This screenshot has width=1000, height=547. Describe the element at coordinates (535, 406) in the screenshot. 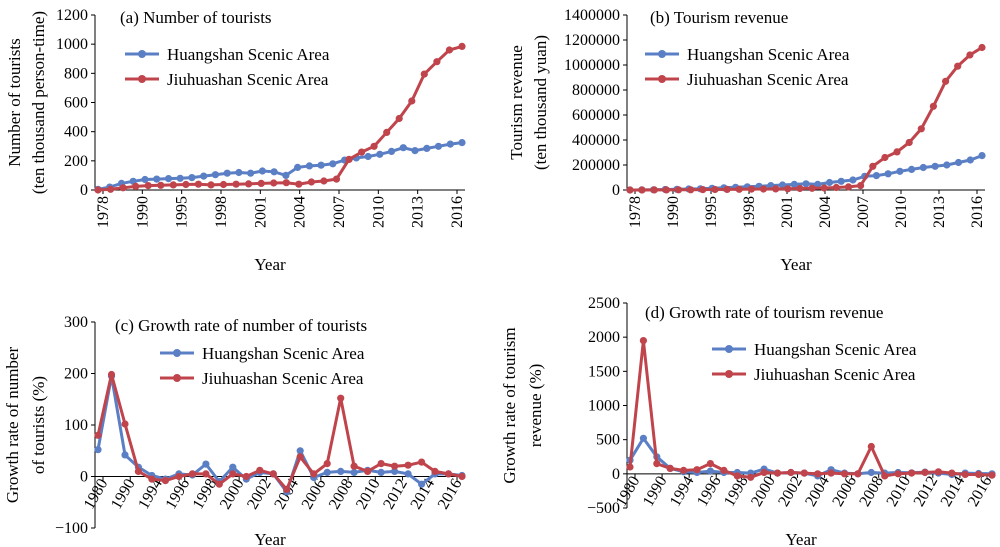

I see `y-axis-label: revenue (%)` at that location.